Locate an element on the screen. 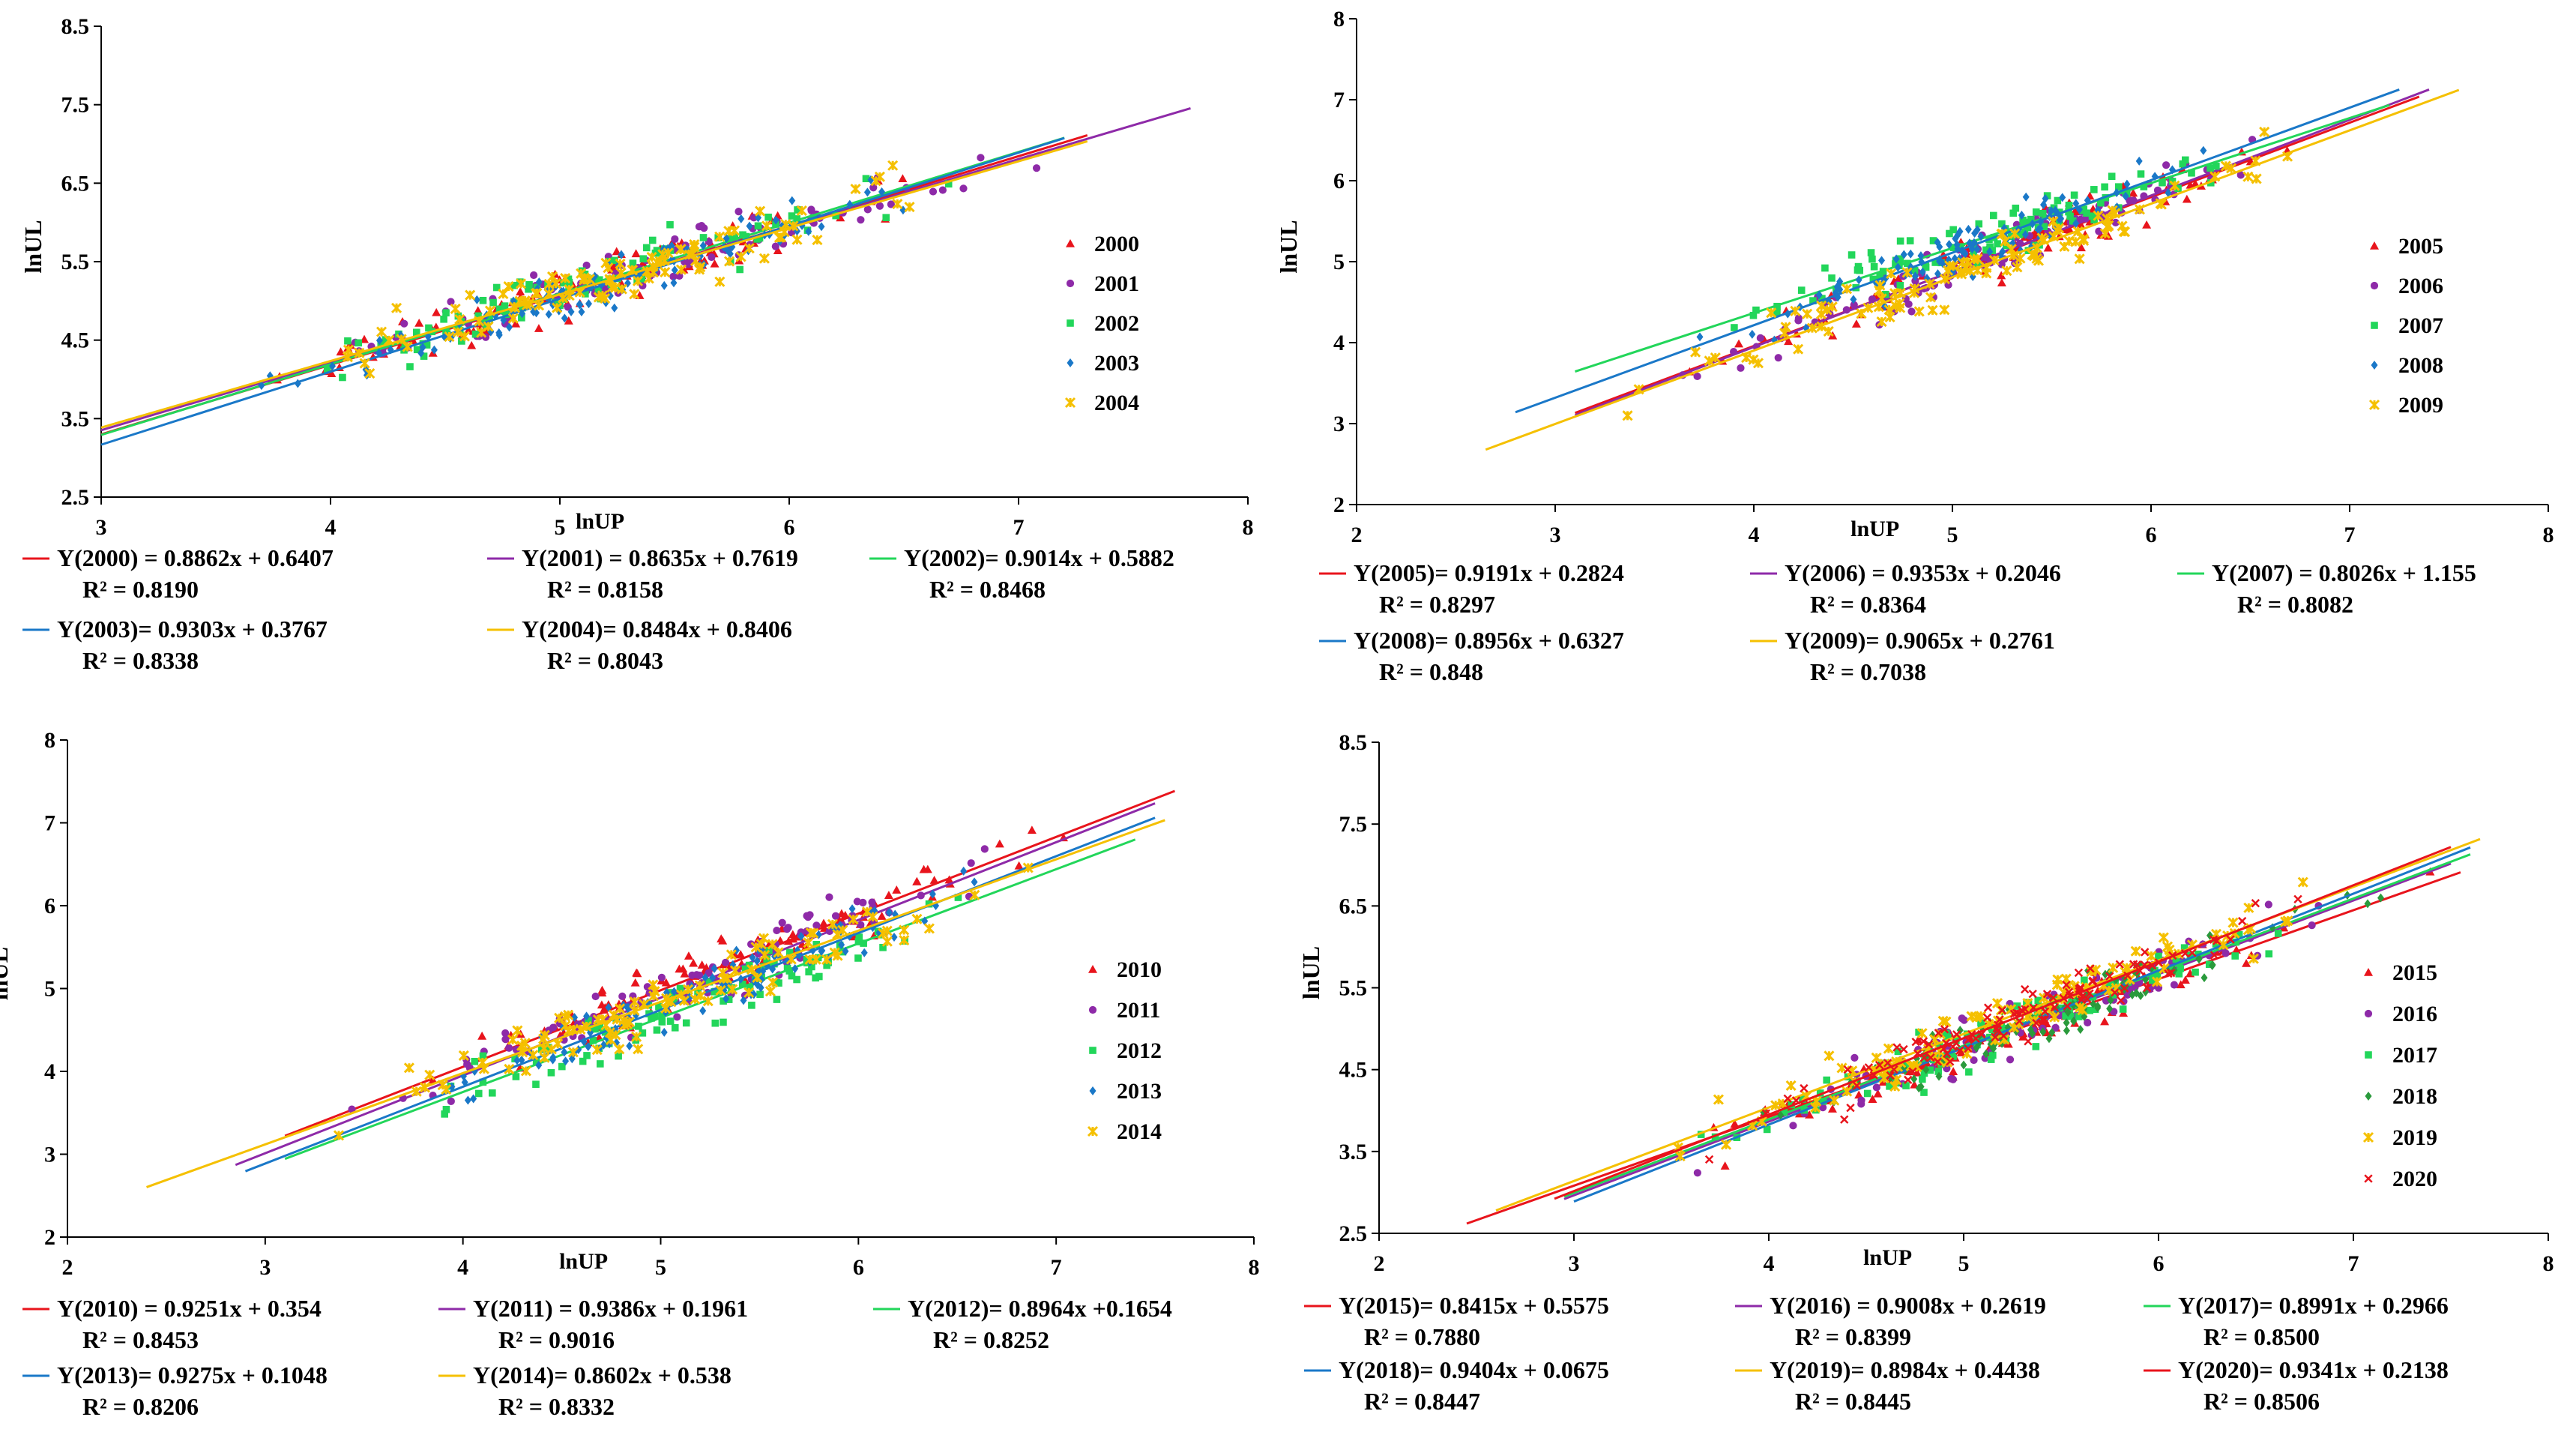 The image size is (2576, 1441). r-squared-2011: R² = 0.9016 is located at coordinates (557, 1339).